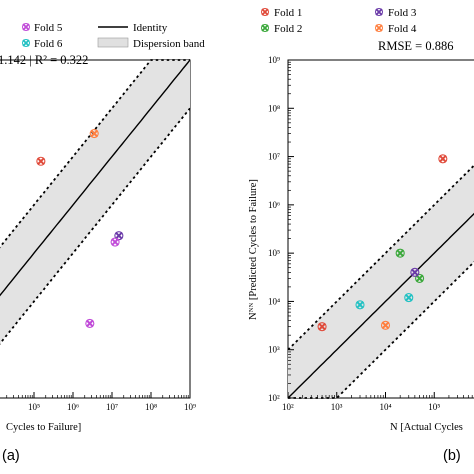 This screenshot has width=474, height=474. I want to click on legend-fold3-marker, so click(379, 12).